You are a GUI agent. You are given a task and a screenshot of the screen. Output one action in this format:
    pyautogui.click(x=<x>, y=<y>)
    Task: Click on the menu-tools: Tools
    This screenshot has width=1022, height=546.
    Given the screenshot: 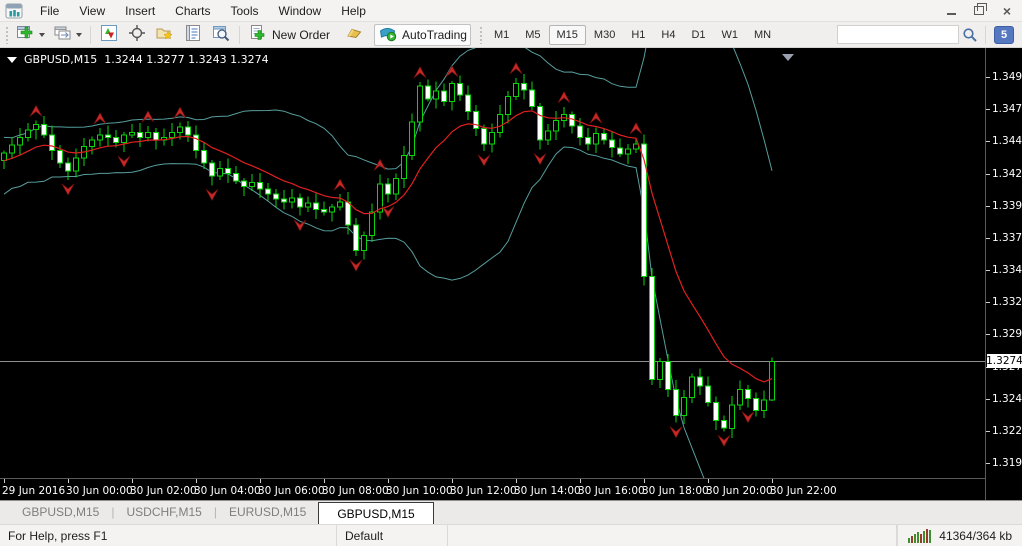 What is the action you would take?
    pyautogui.click(x=244, y=10)
    